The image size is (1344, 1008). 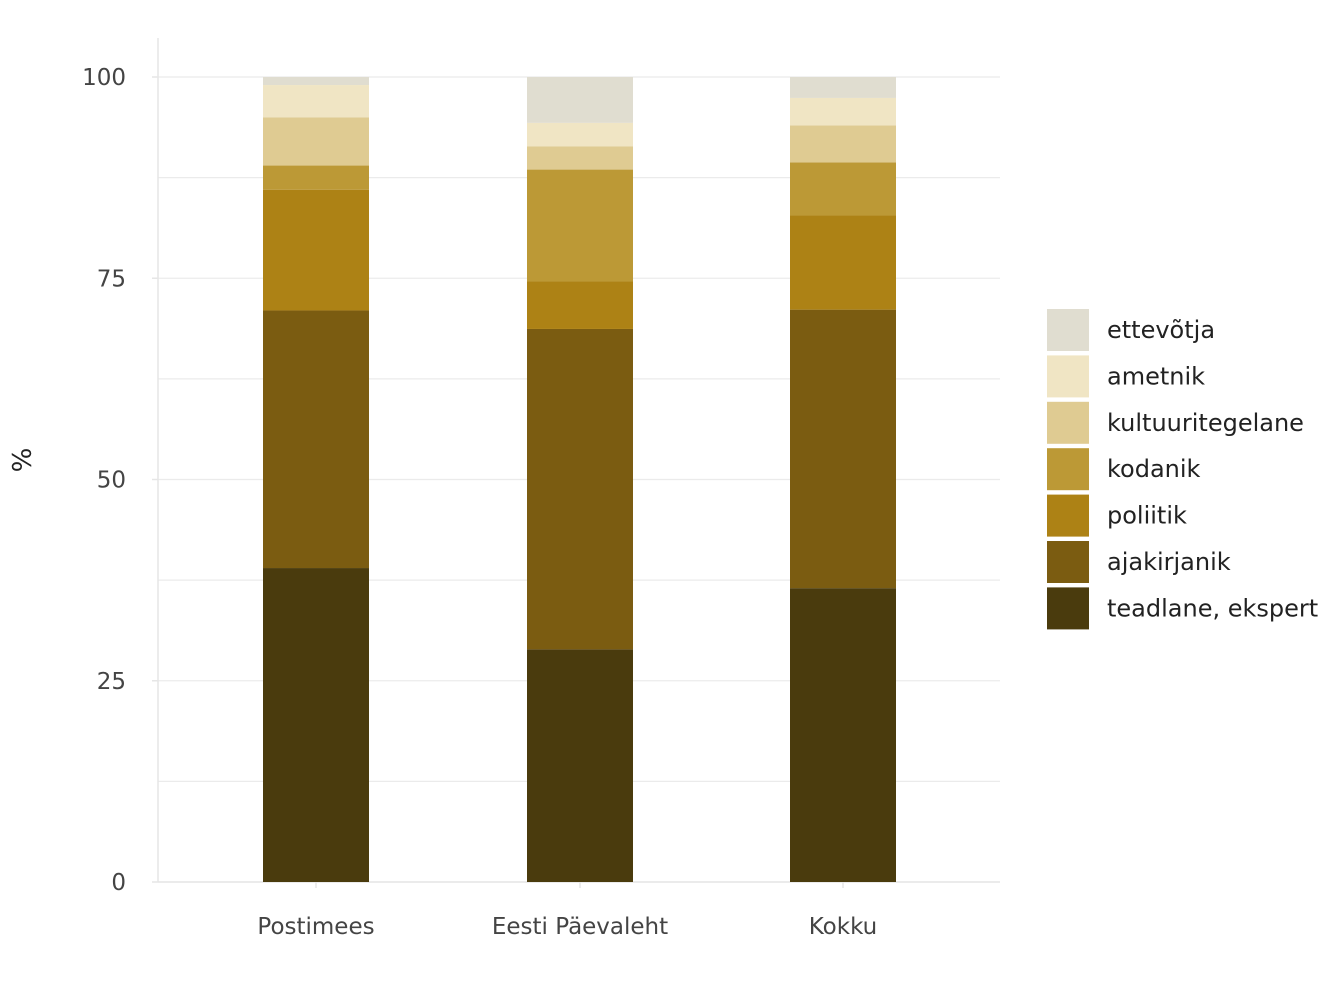 What do you see at coordinates (118, 883) in the screenshot?
I see `y-tick-label: 0` at bounding box center [118, 883].